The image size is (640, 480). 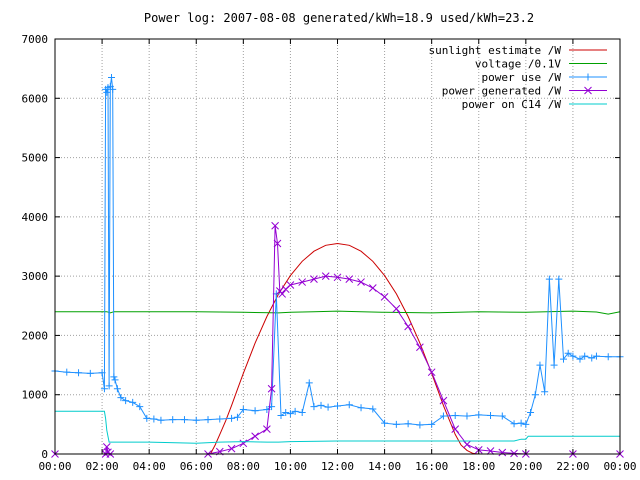 What do you see at coordinates (572, 466) in the screenshot?
I see `x-tick-label: 22:00` at bounding box center [572, 466].